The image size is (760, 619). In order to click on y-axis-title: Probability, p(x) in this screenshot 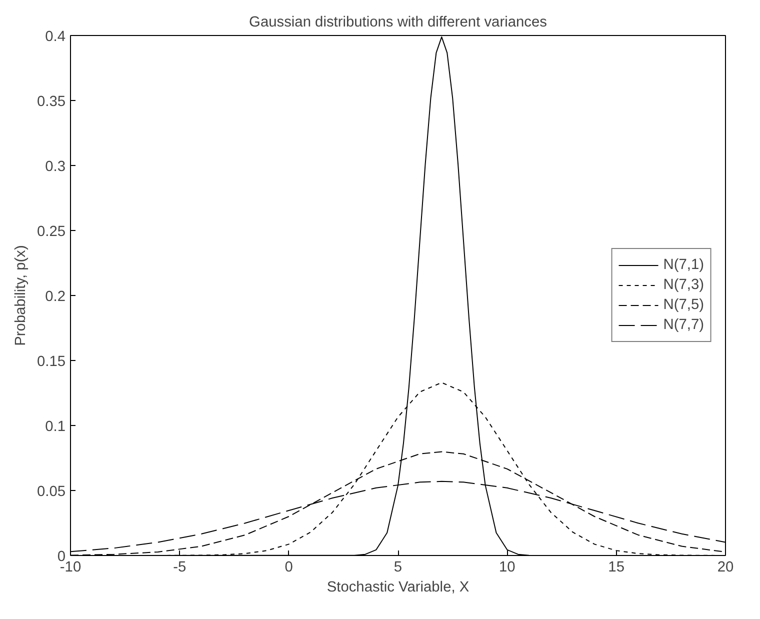, I will do `click(20, 295)`.